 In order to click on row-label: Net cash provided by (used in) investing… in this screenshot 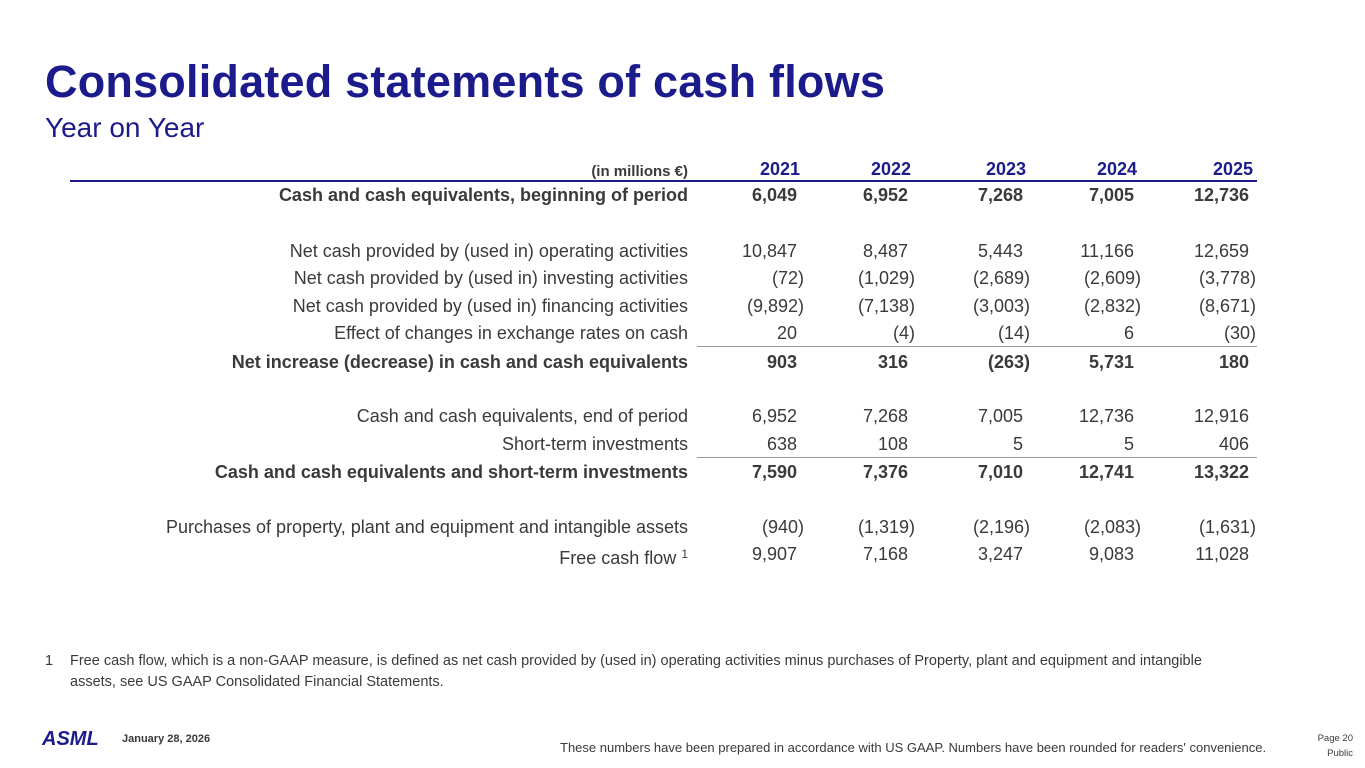, I will do `click(490, 278)`.